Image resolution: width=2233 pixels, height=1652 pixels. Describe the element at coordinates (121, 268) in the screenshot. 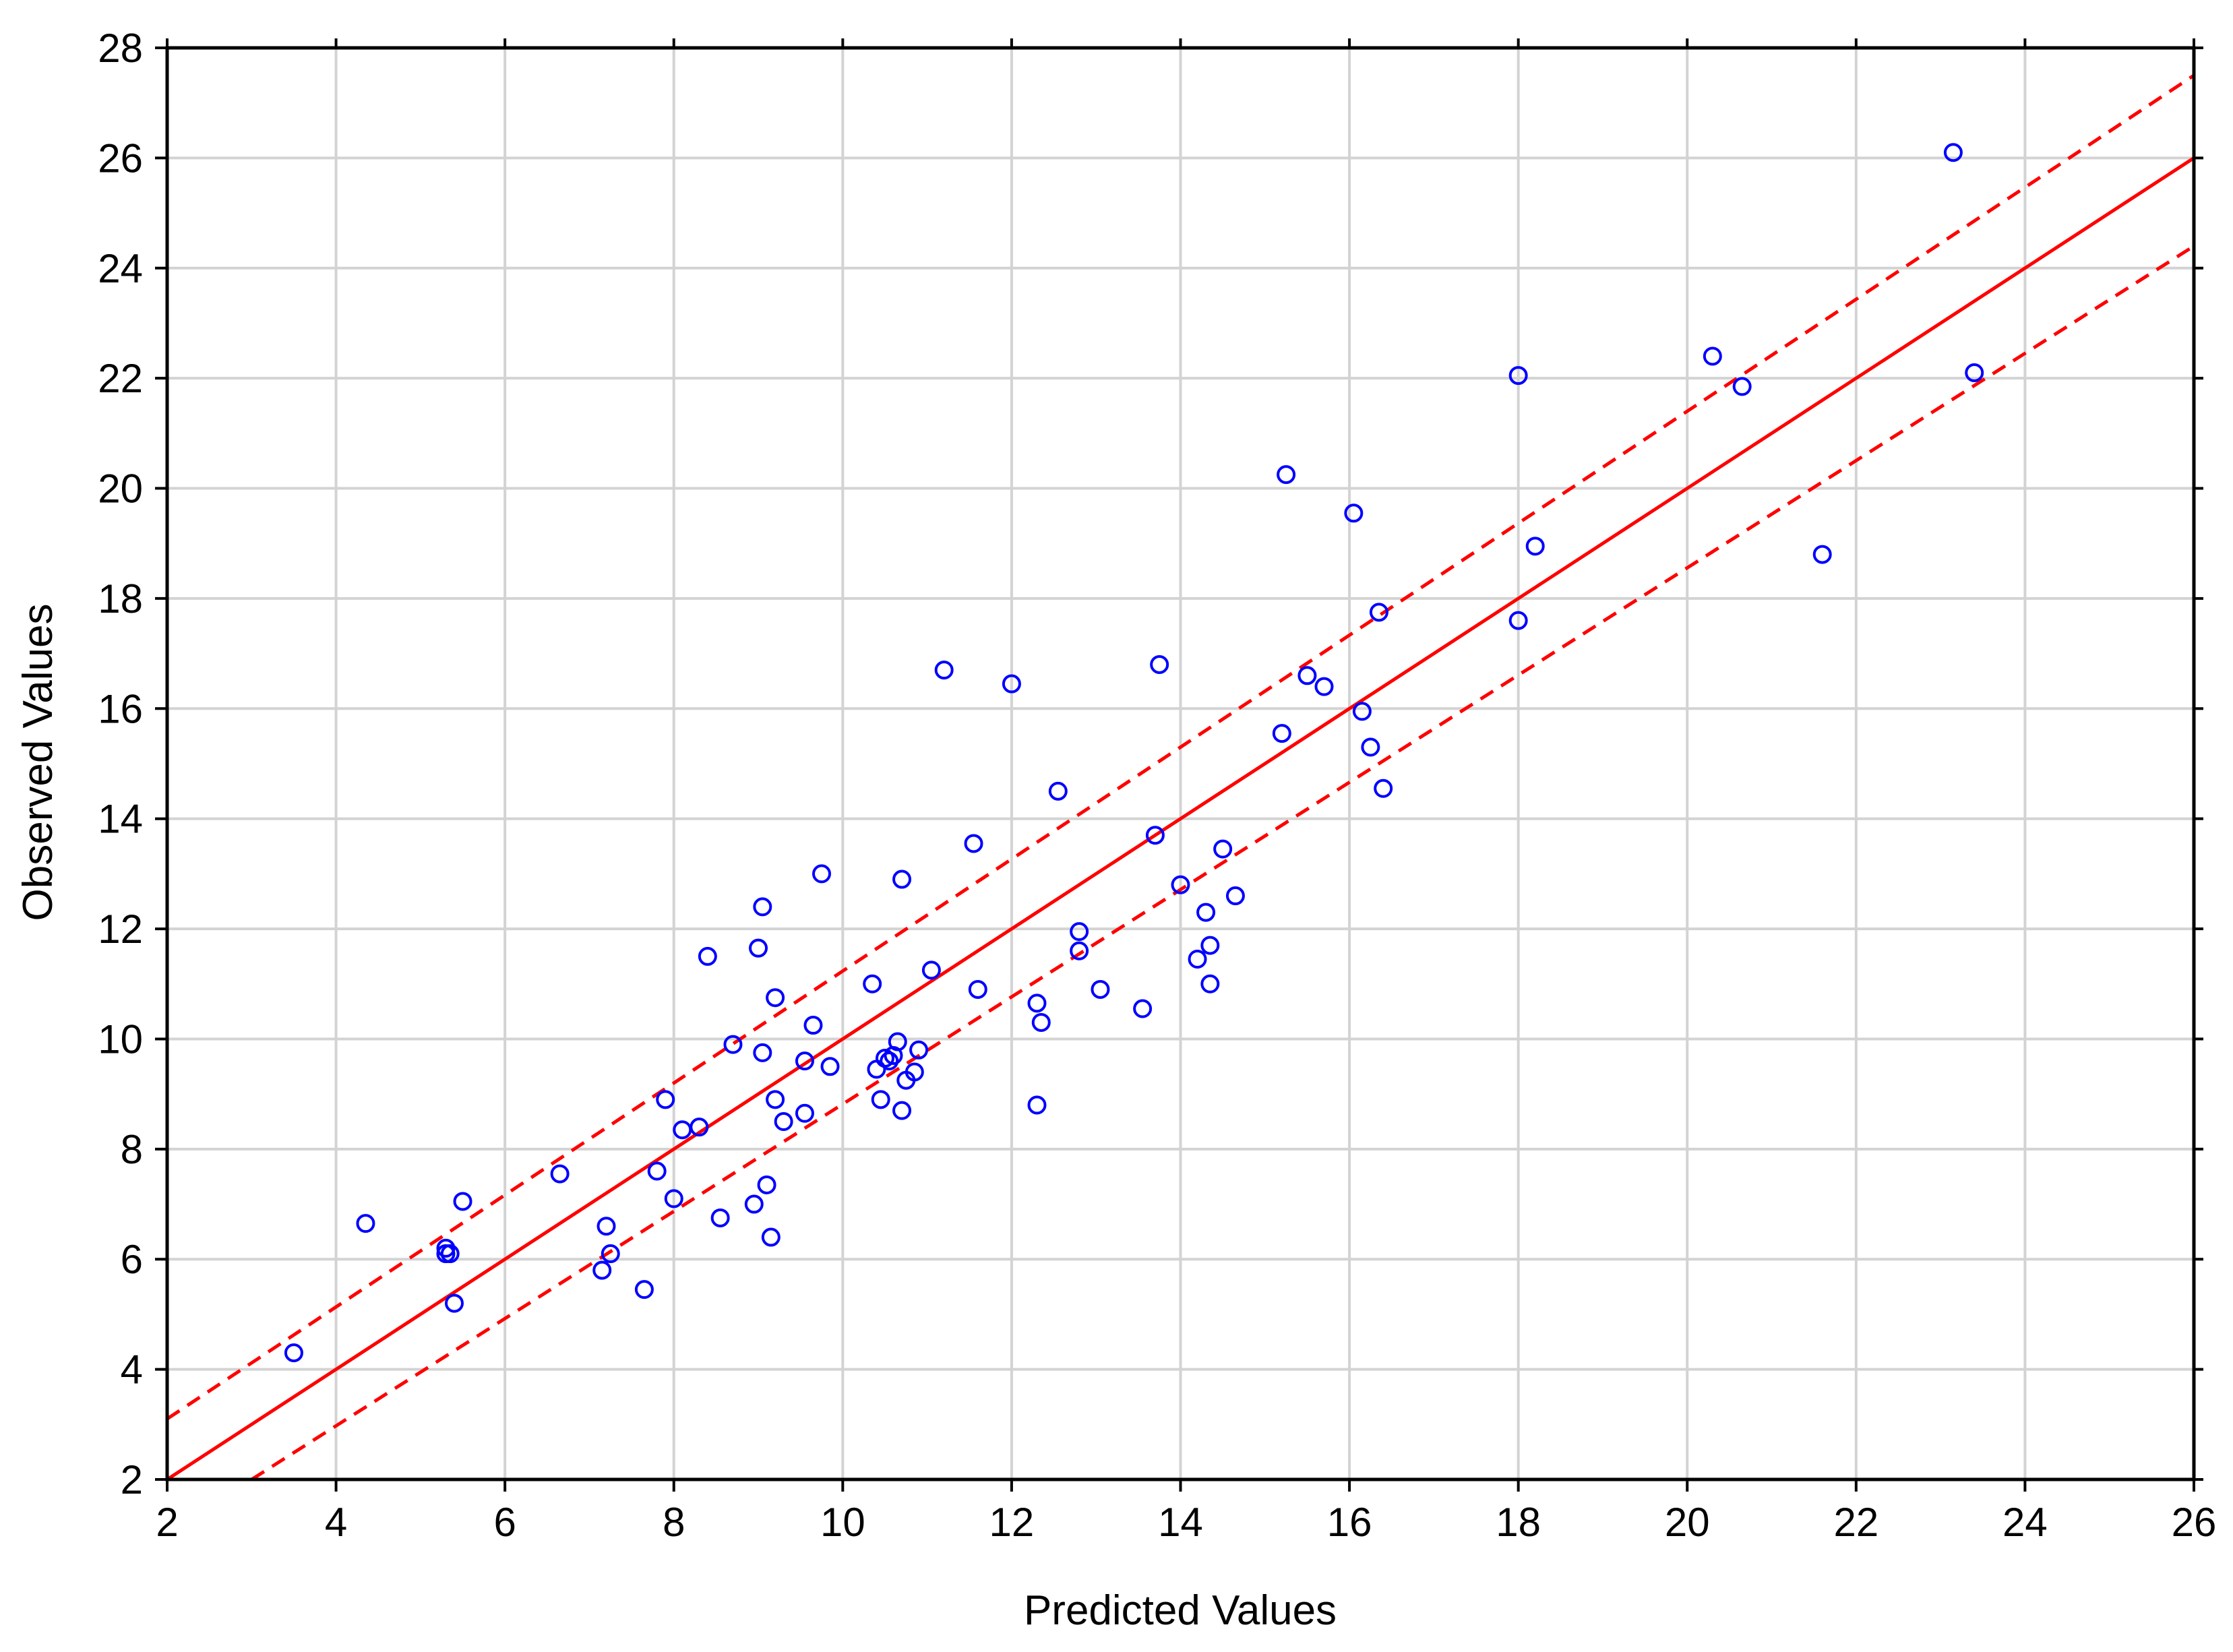

I see `y-tick-label: 24` at that location.